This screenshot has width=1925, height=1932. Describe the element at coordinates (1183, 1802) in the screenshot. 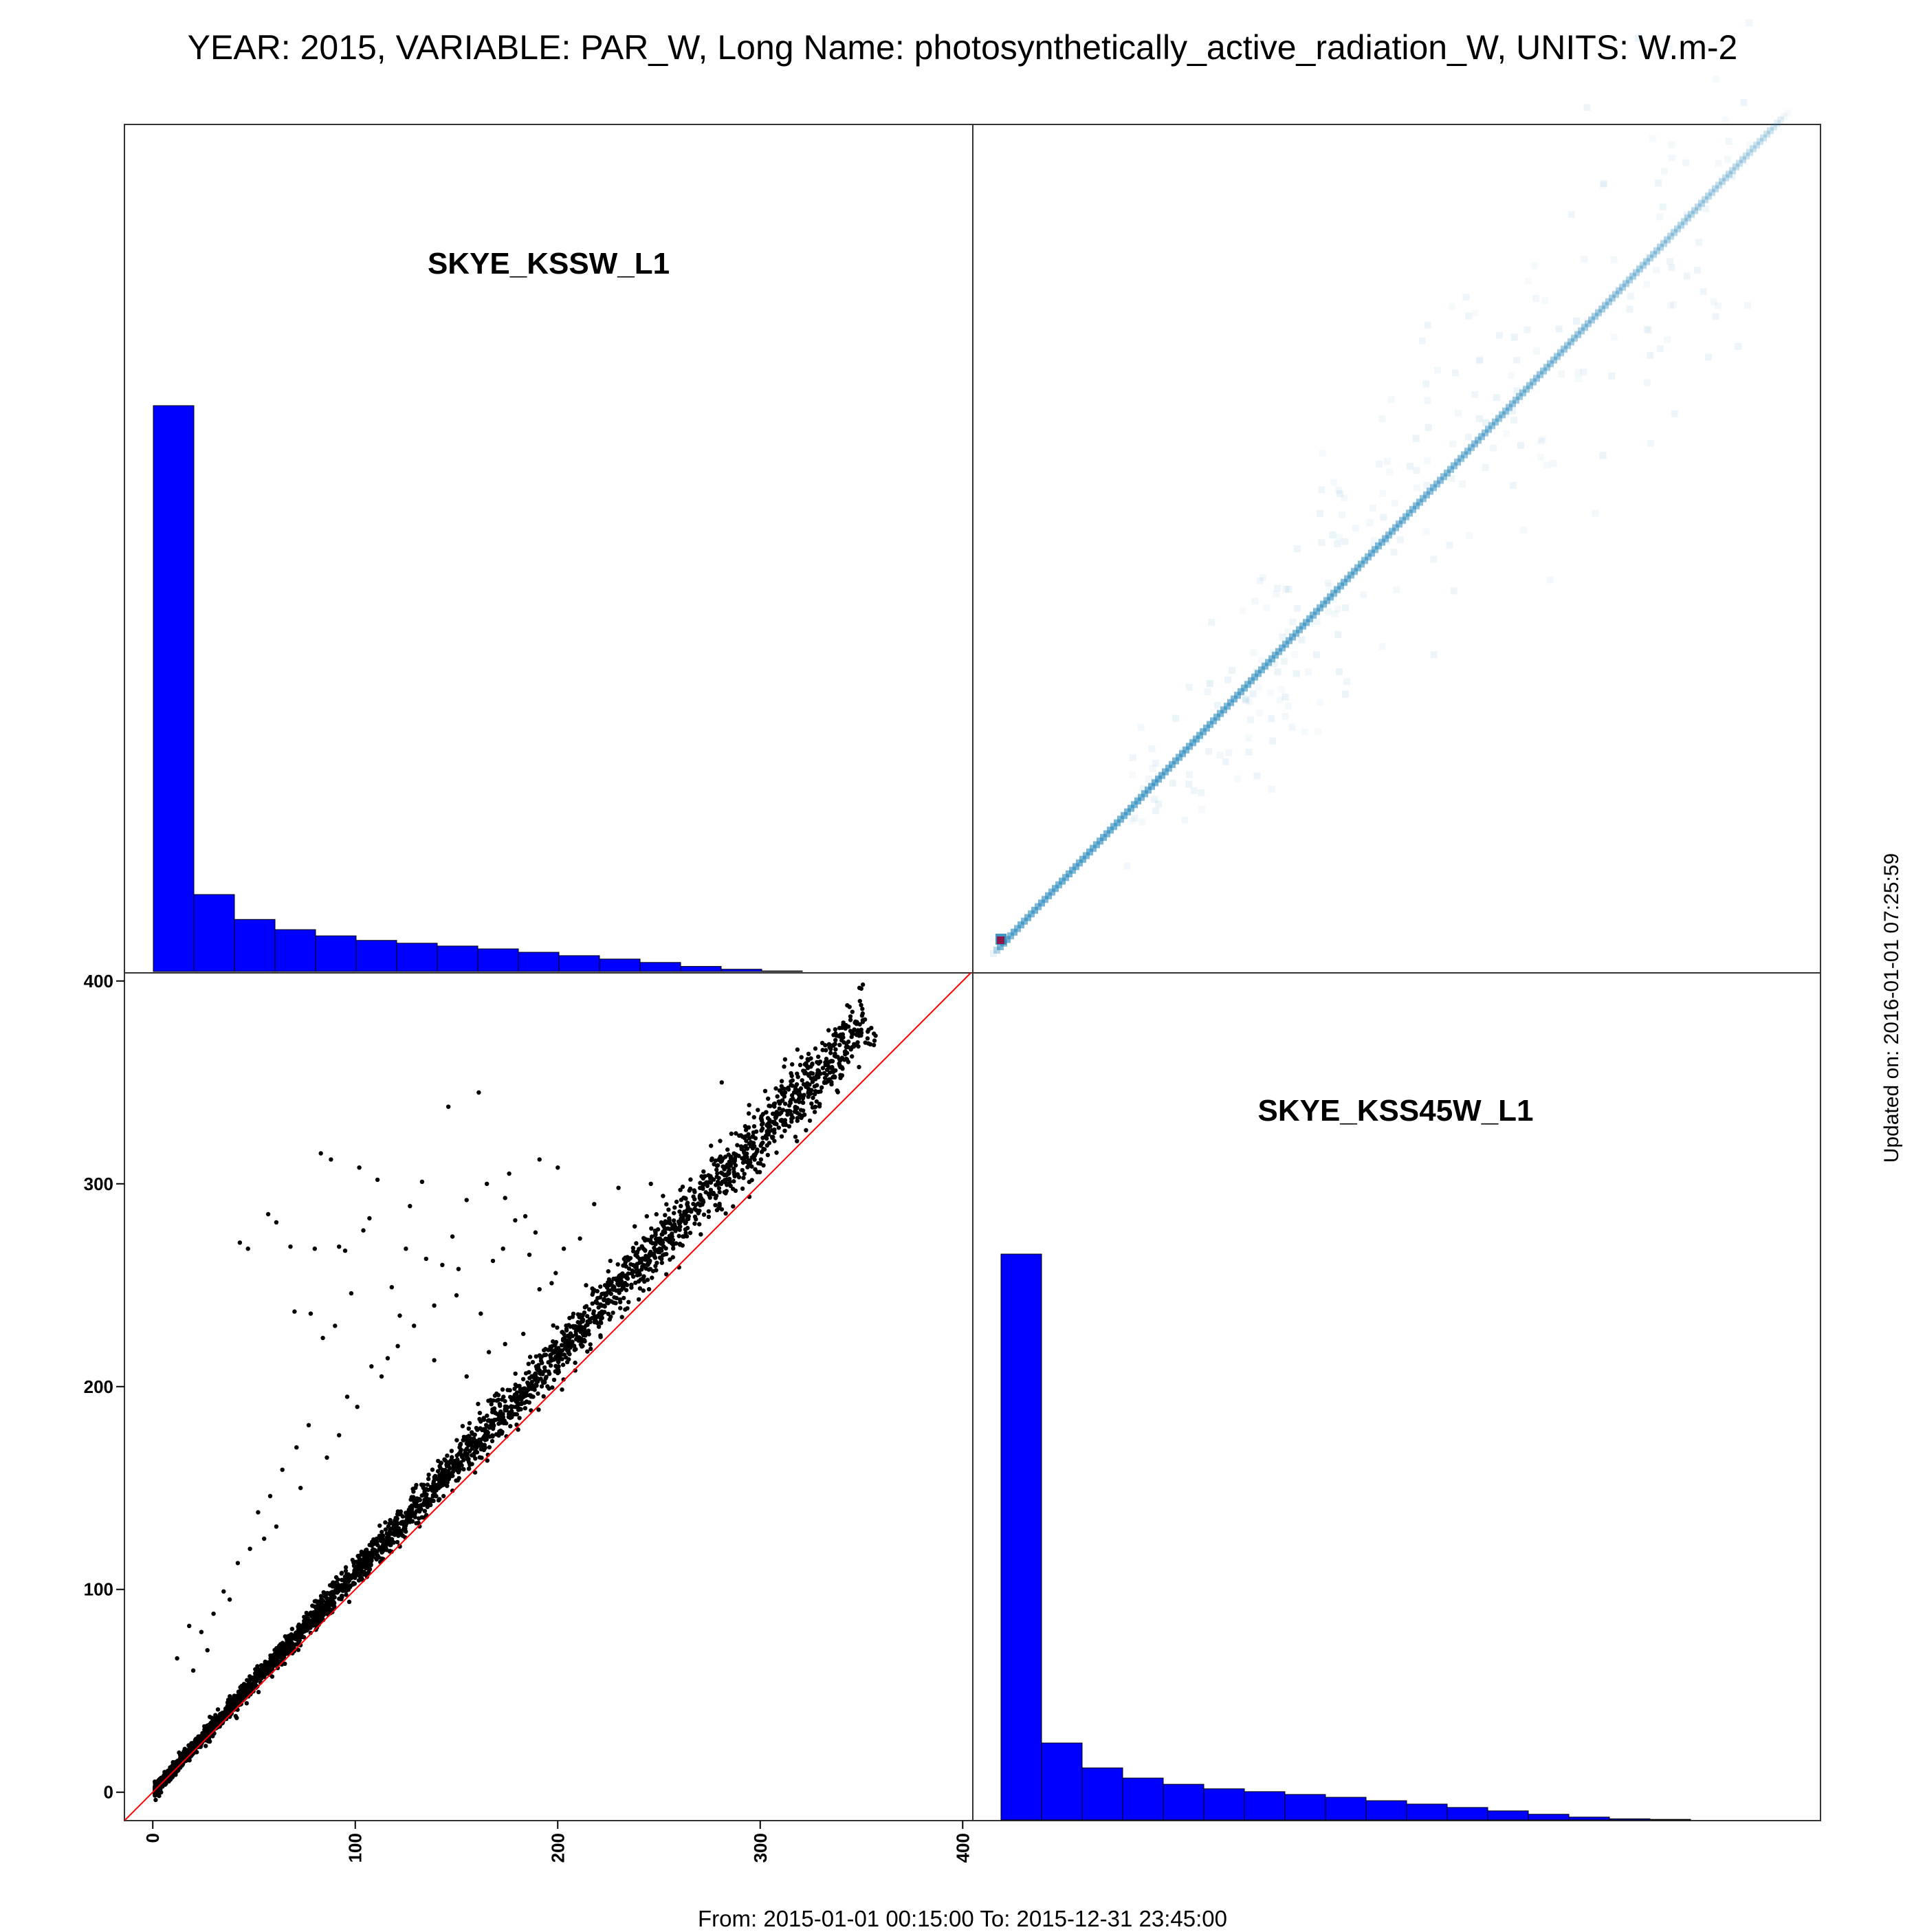

I see `histogram-bottom-right-bar` at that location.